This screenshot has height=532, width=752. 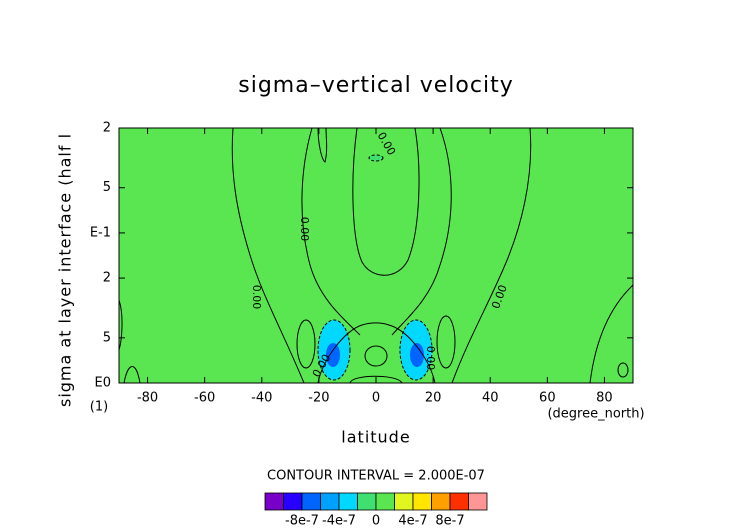 What do you see at coordinates (449, 521) in the screenshot?
I see `colorbar-label: 8e-7` at bounding box center [449, 521].